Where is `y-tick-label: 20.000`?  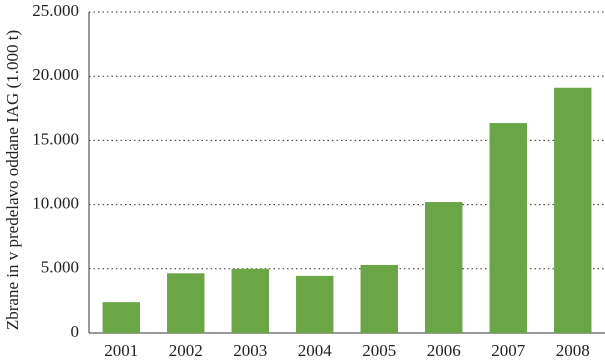 y-tick-label: 20.000 is located at coordinates (55, 74).